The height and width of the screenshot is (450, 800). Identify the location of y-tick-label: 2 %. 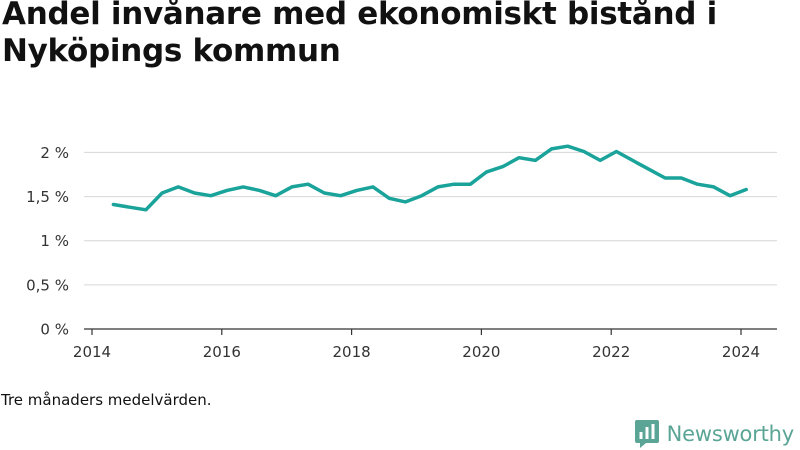
(54, 153).